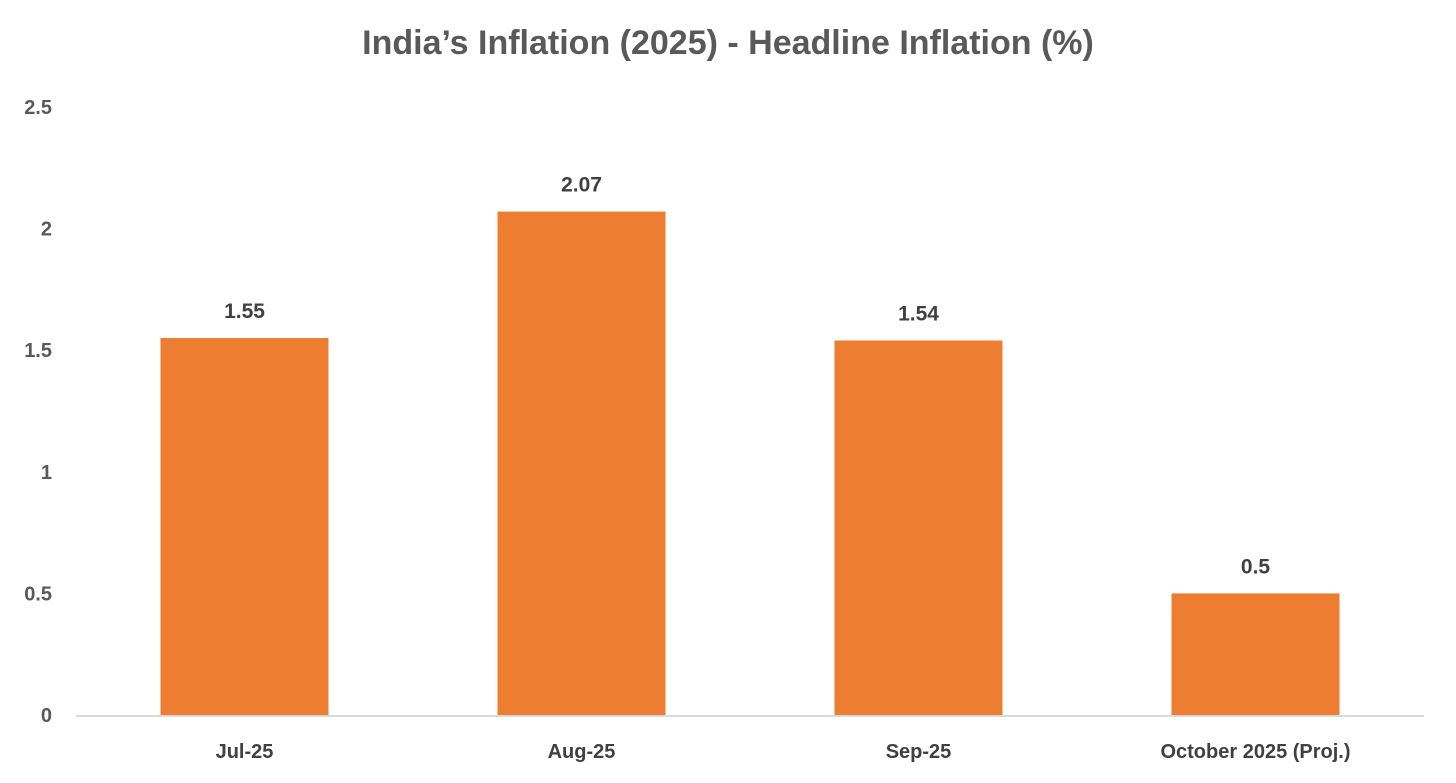 The width and height of the screenshot is (1456, 783). Describe the element at coordinates (38, 351) in the screenshot. I see `y-tick-label: 1.5` at that location.